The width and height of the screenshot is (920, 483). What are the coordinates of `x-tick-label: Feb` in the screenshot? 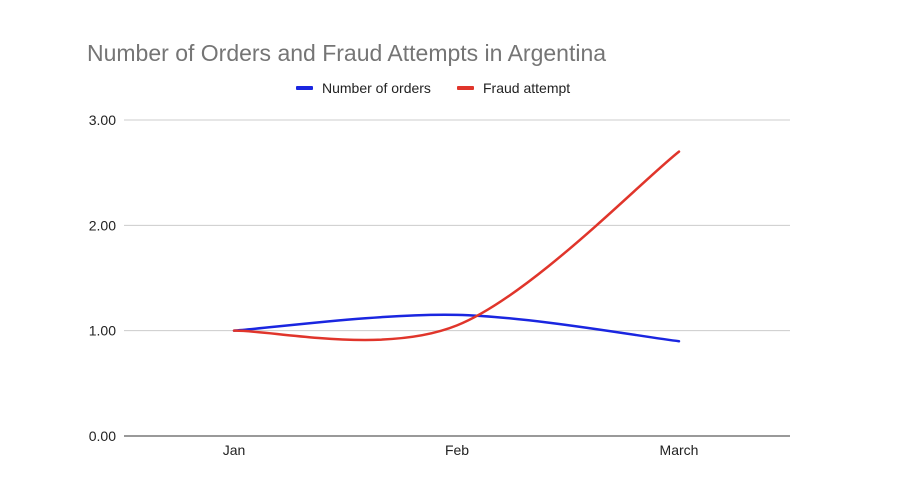 It's located at (457, 450).